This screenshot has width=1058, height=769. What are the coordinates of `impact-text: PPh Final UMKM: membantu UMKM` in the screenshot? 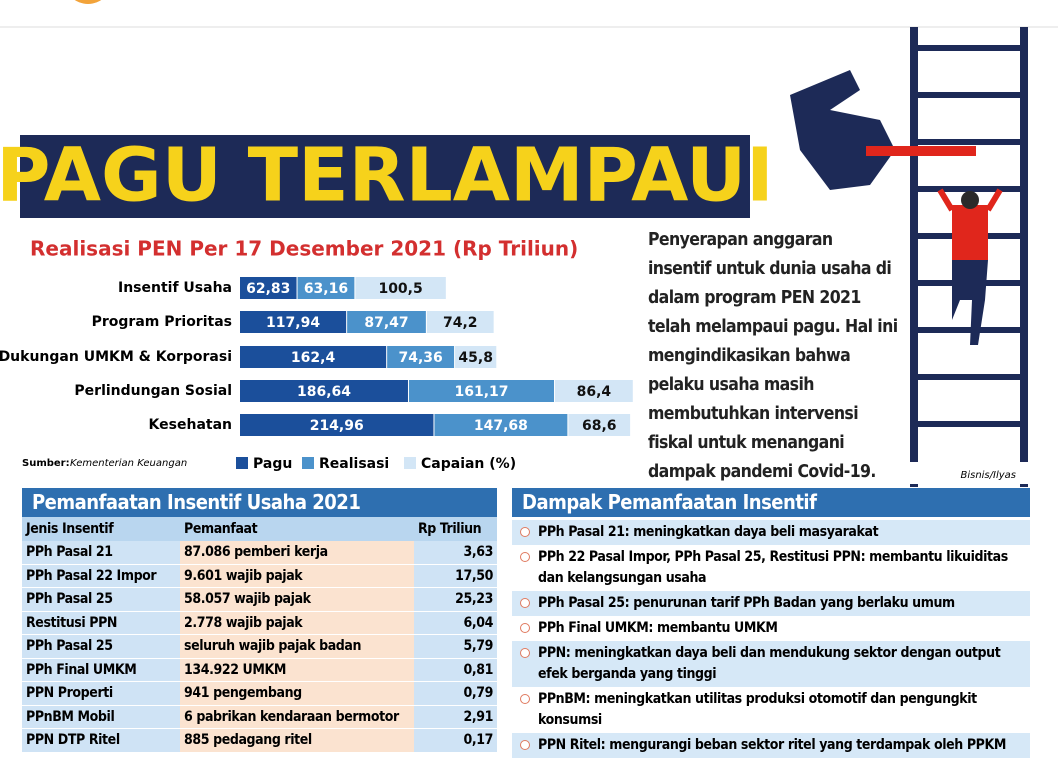 It's located at (658, 628).